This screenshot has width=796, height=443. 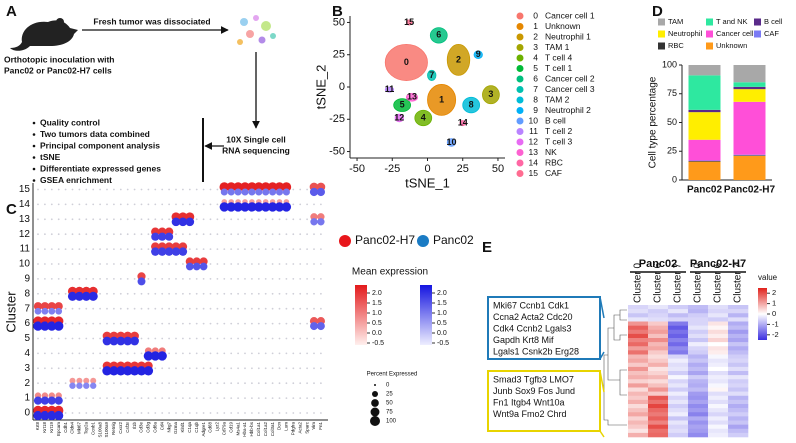 What do you see at coordinates (426, 315) in the screenshot?
I see `colorbar` at bounding box center [426, 315].